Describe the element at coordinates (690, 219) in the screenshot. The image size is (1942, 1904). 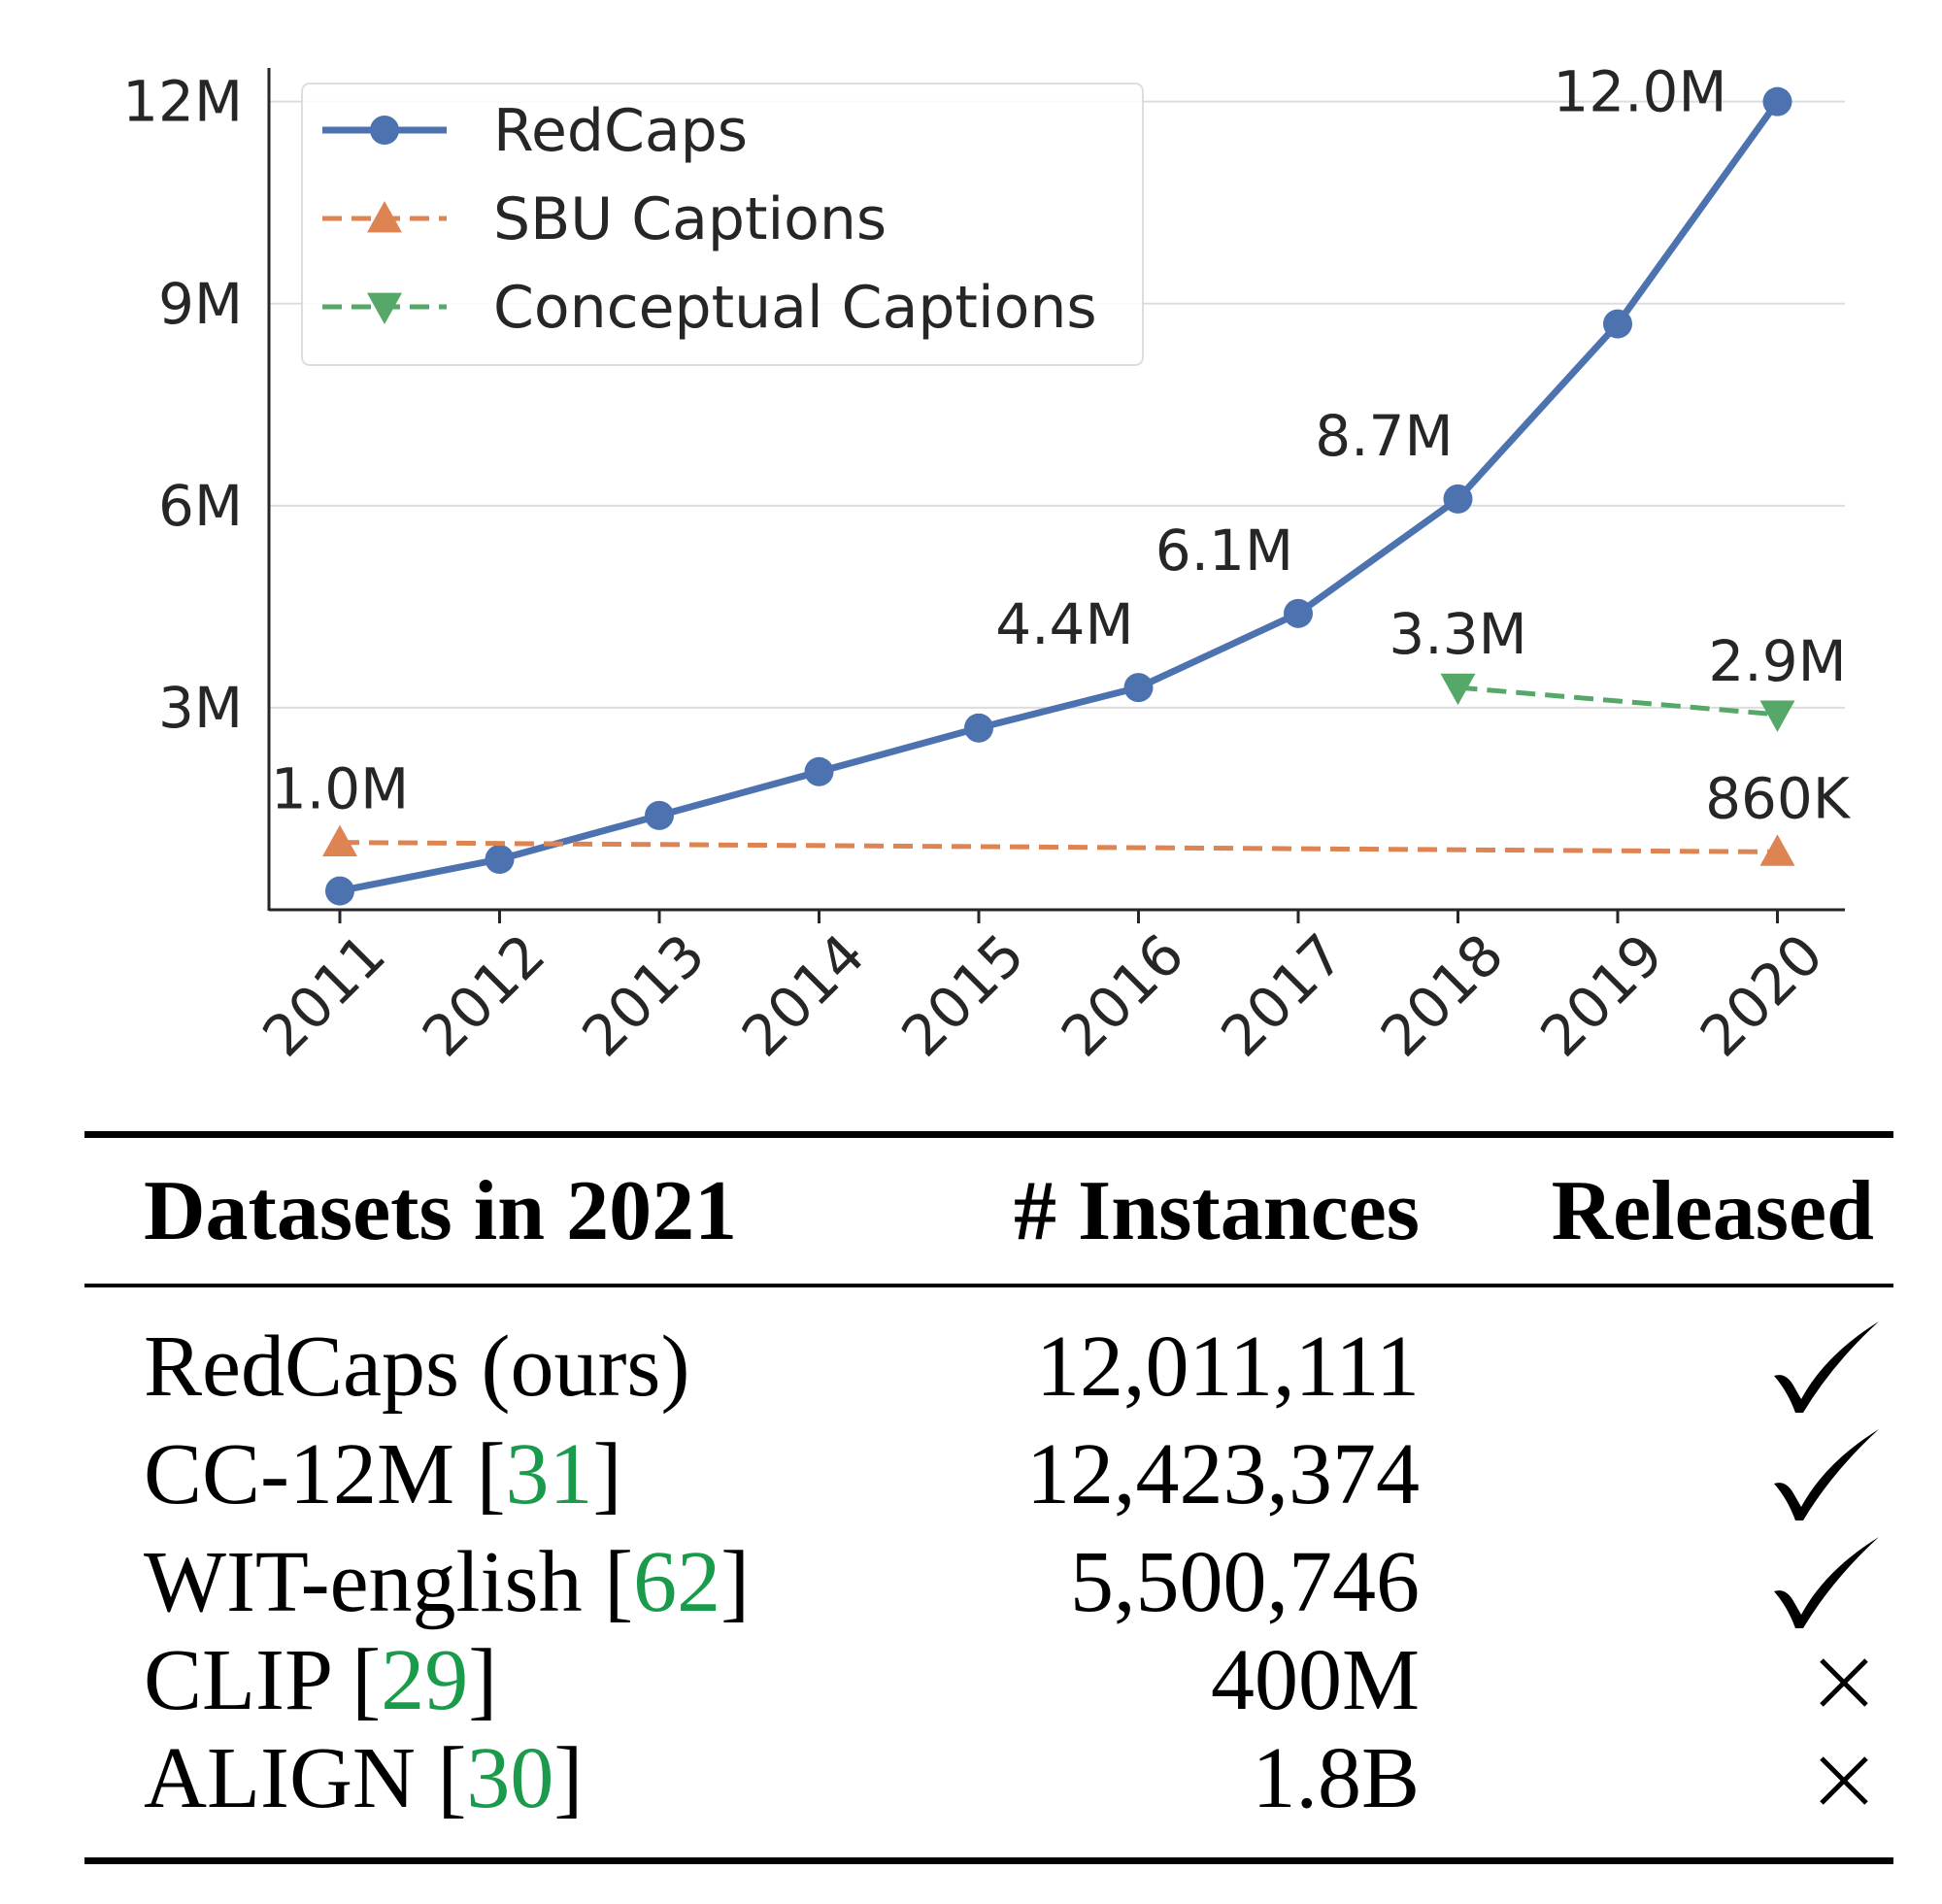
I see `legend-label-1: SBU Captions` at that location.